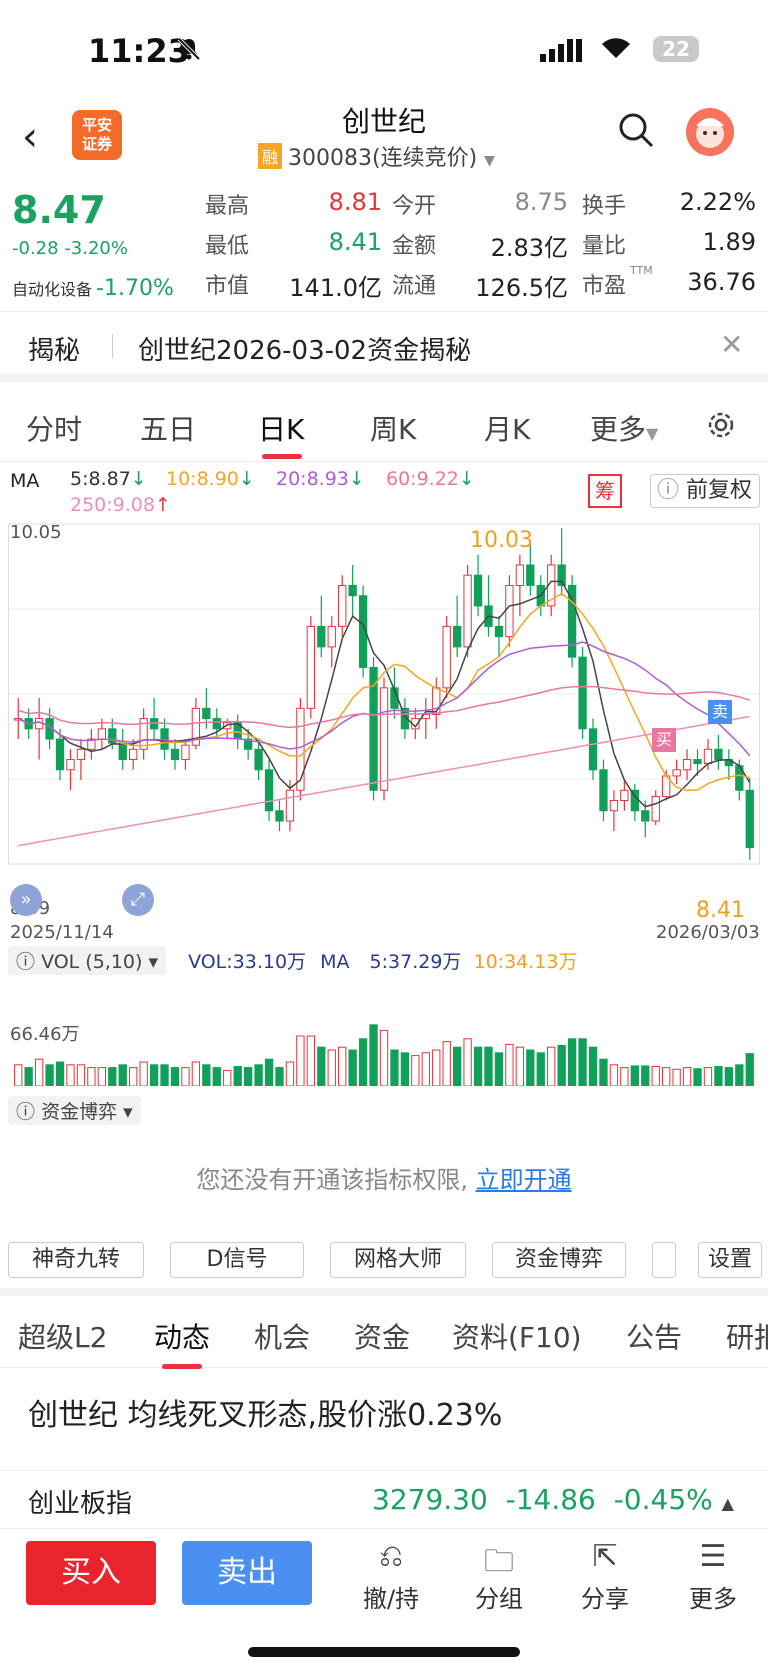  I want to click on search-icon, so click(636, 130).